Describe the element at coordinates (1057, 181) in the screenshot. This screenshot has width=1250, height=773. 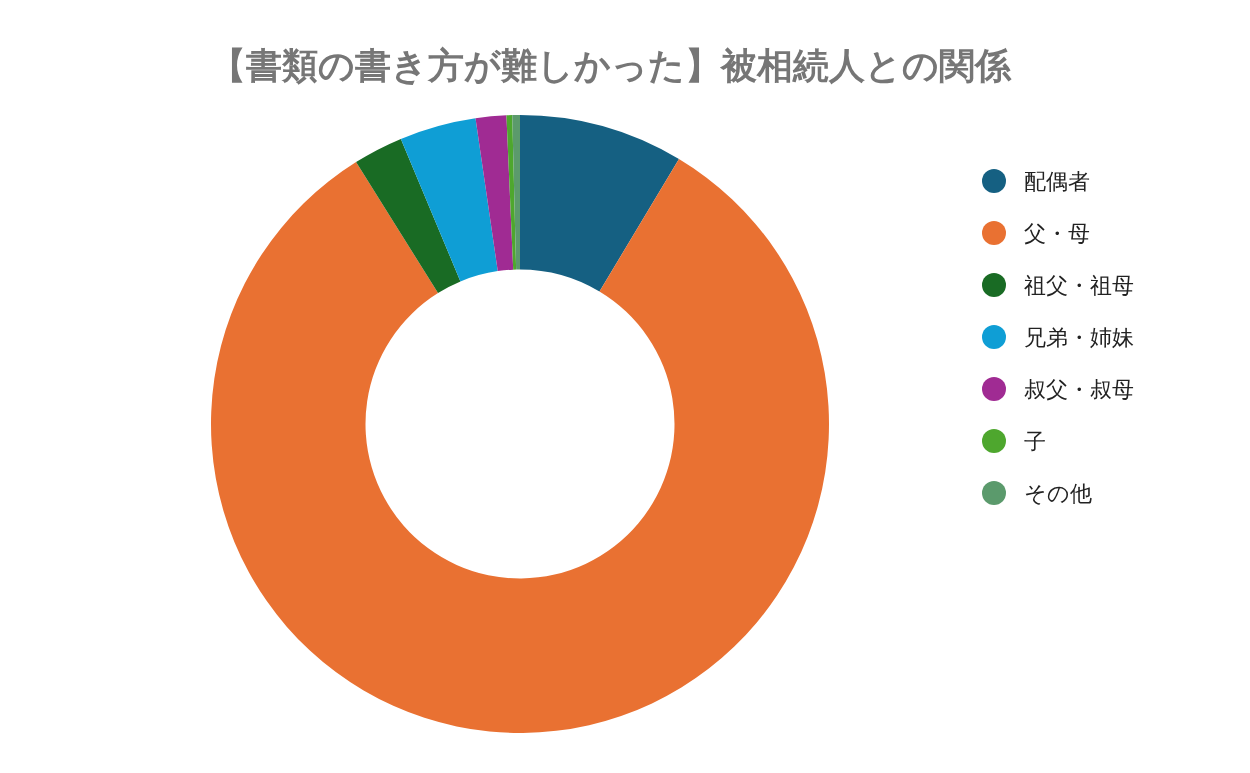
I see `legend-label: 配偶者` at that location.